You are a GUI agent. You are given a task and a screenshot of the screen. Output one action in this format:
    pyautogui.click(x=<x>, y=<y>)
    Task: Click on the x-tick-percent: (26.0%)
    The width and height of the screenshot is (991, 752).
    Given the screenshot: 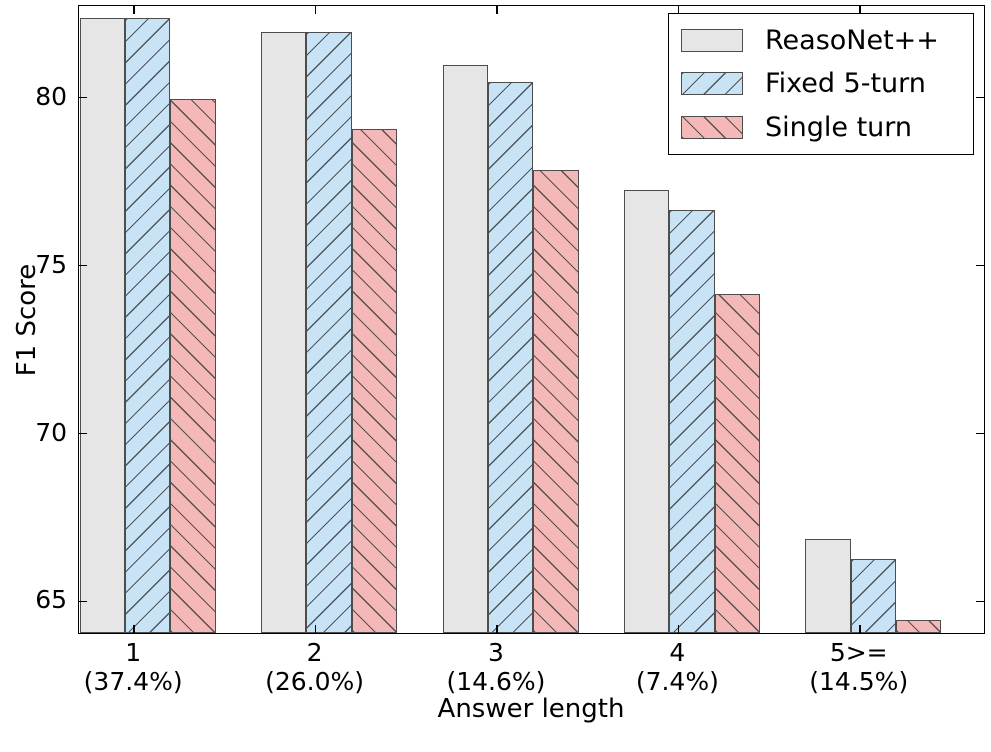 What is the action you would take?
    pyautogui.click(x=314, y=681)
    